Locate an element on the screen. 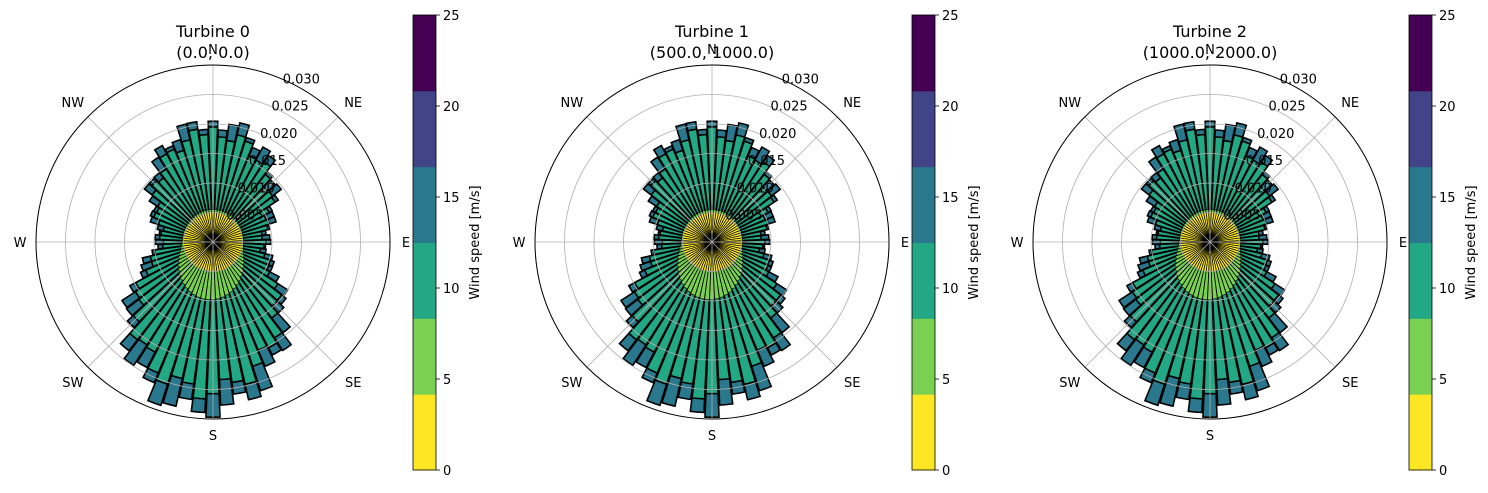 The width and height of the screenshot is (1488, 493). panel-title-line1: Turbine 1 is located at coordinates (711, 31).